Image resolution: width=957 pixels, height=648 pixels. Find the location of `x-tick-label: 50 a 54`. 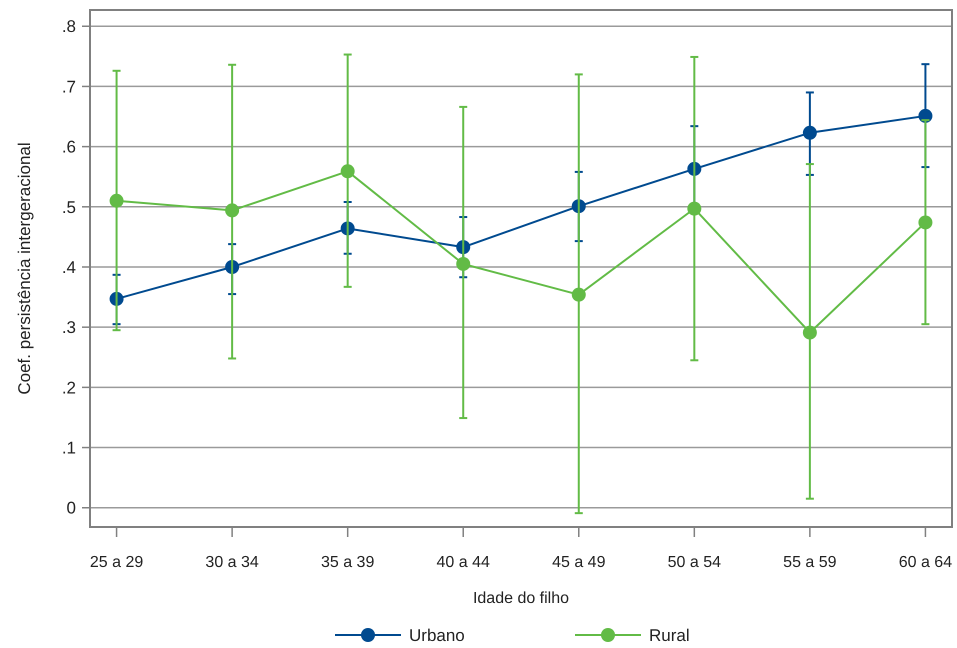

x-tick-label: 50 a 54 is located at coordinates (695, 562).